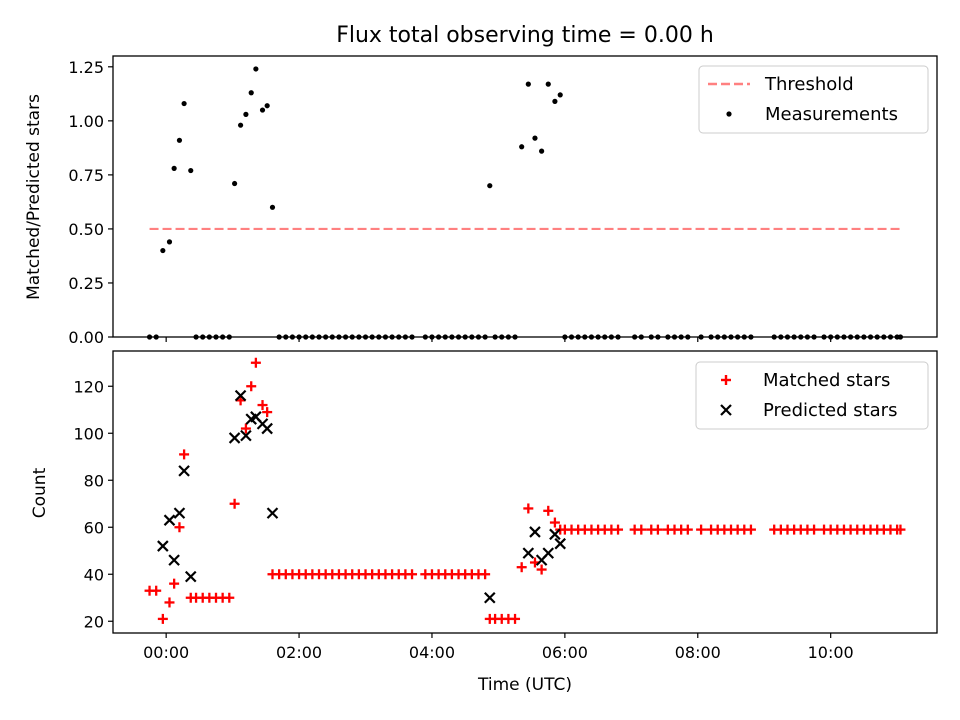 The width and height of the screenshot is (960, 720). I want to click on x-tick-label: 10:00, so click(831, 652).